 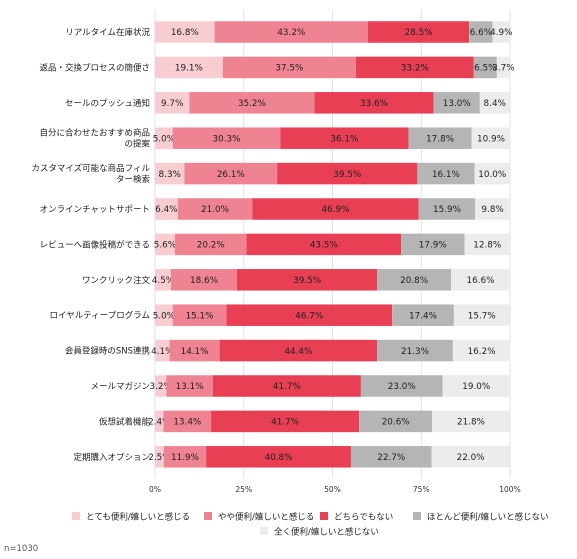 What do you see at coordinates (95, 210) in the screenshot?
I see `category-label: オンラインチャットサポート` at bounding box center [95, 210].